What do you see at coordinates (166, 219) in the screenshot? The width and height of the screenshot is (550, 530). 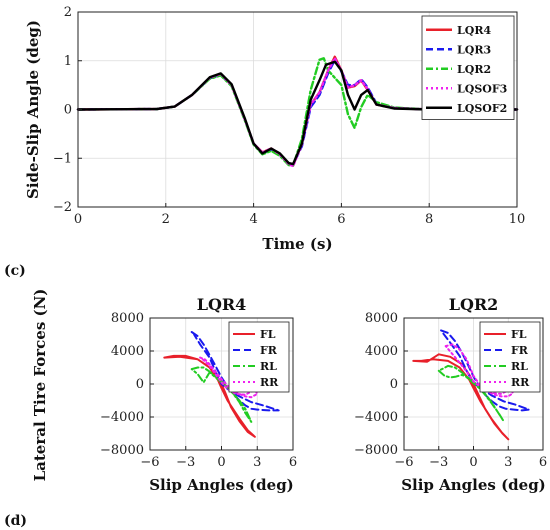 I see `x-tick-label: 2` at bounding box center [166, 219].